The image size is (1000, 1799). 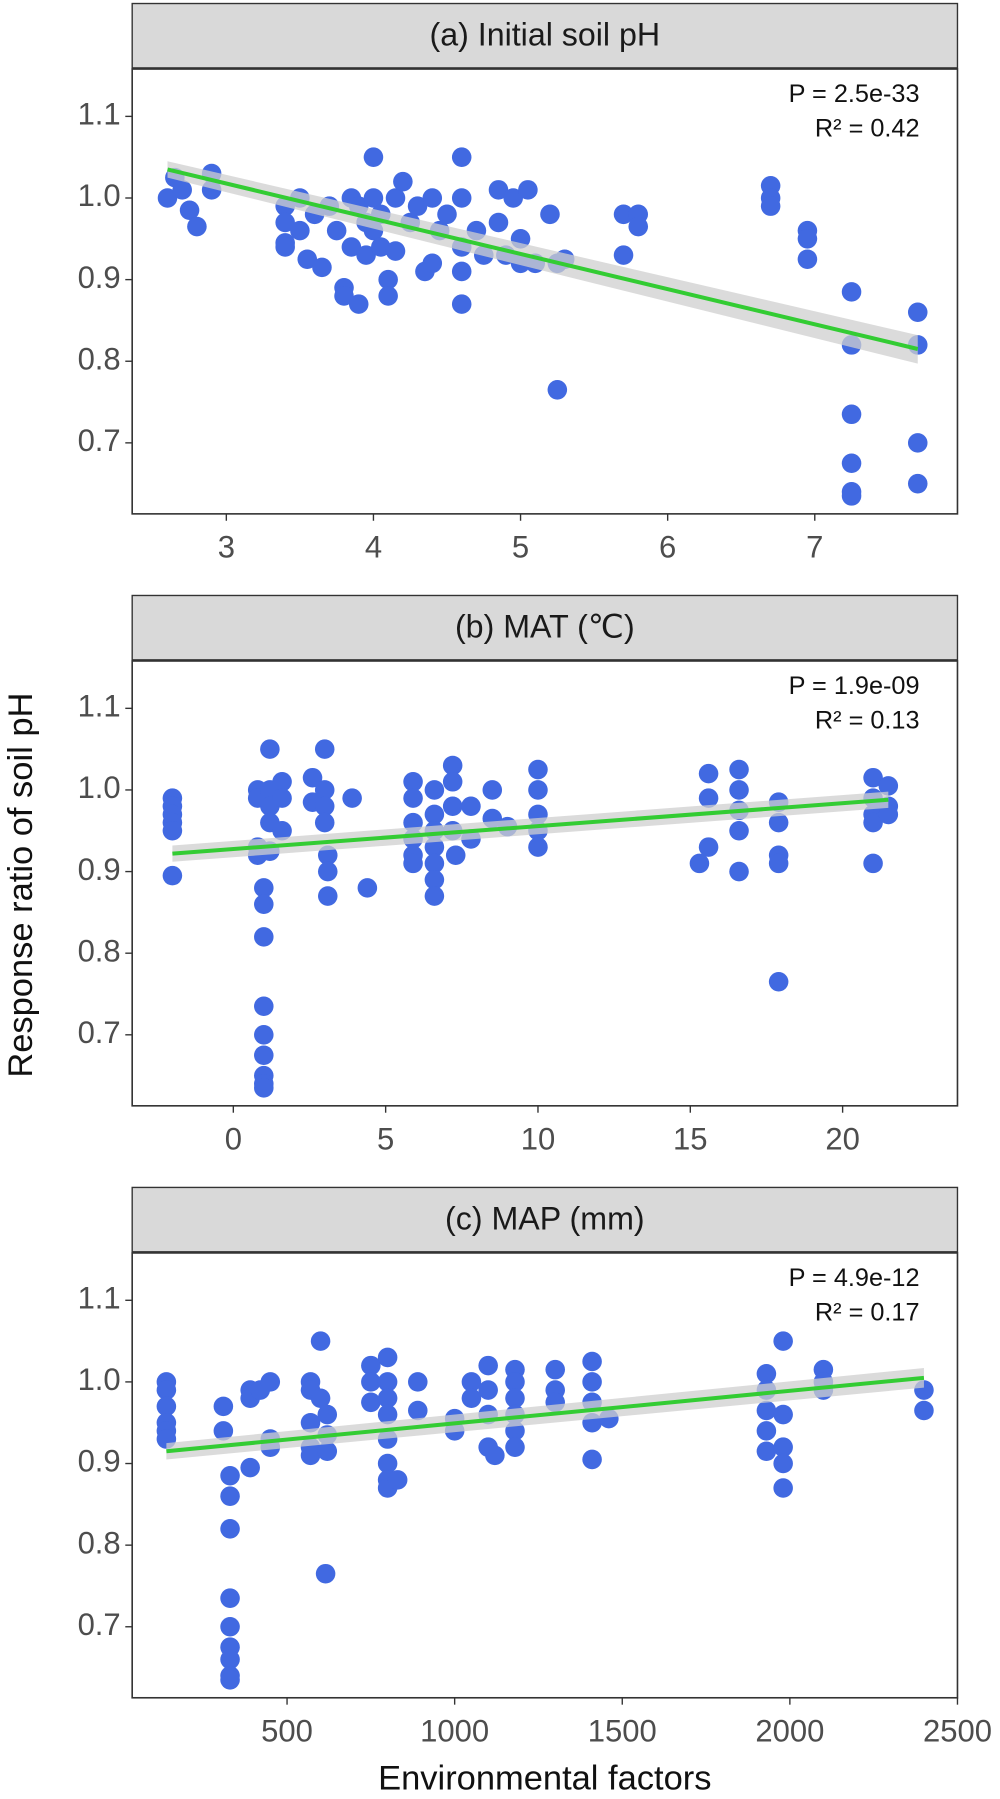 What do you see at coordinates (867, 721) in the screenshot?
I see `annotation: R² = 0.13` at bounding box center [867, 721].